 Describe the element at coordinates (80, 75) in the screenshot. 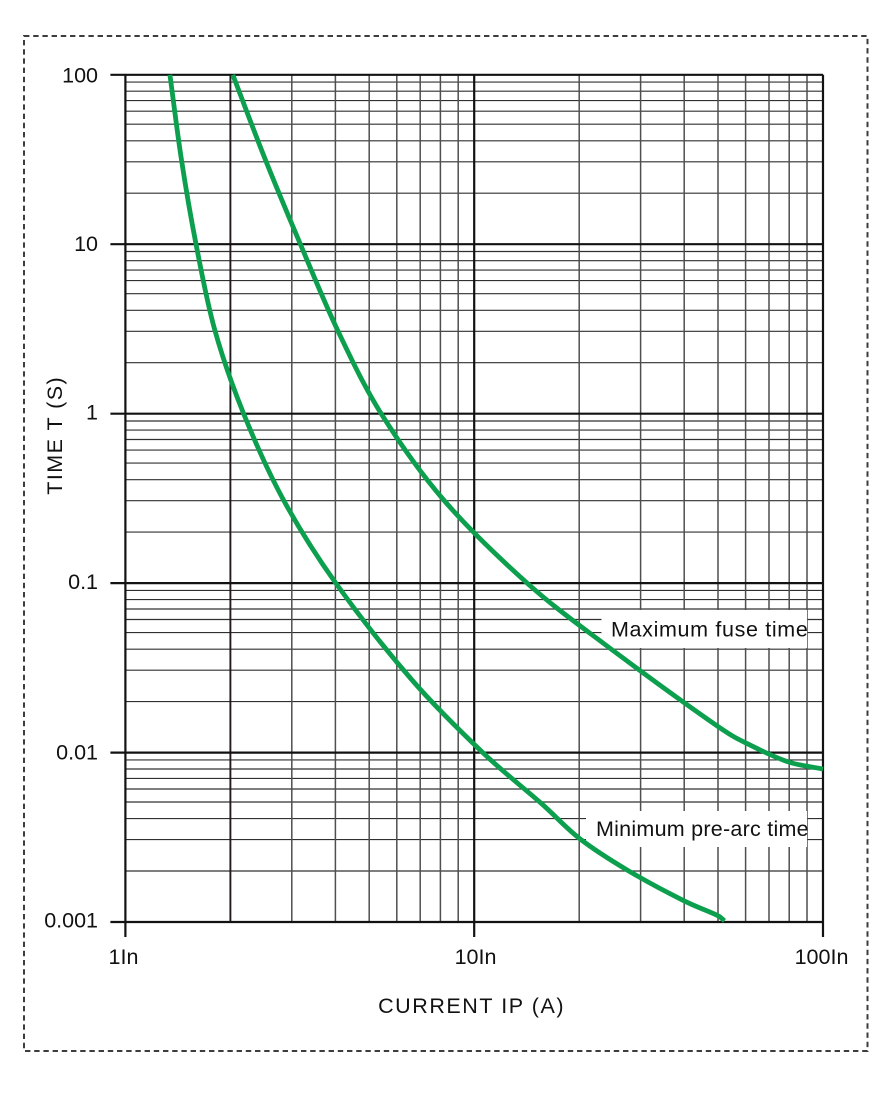

I see `svg-text: 100` at that location.